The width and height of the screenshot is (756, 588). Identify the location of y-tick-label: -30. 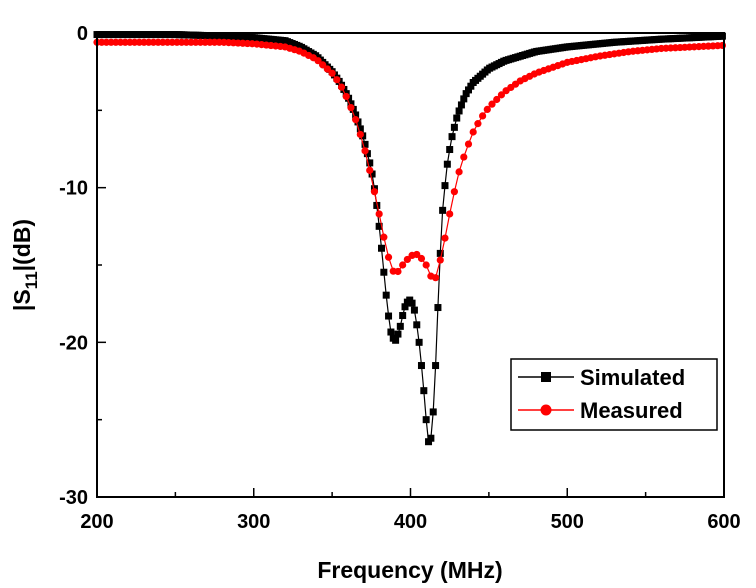
(73, 498).